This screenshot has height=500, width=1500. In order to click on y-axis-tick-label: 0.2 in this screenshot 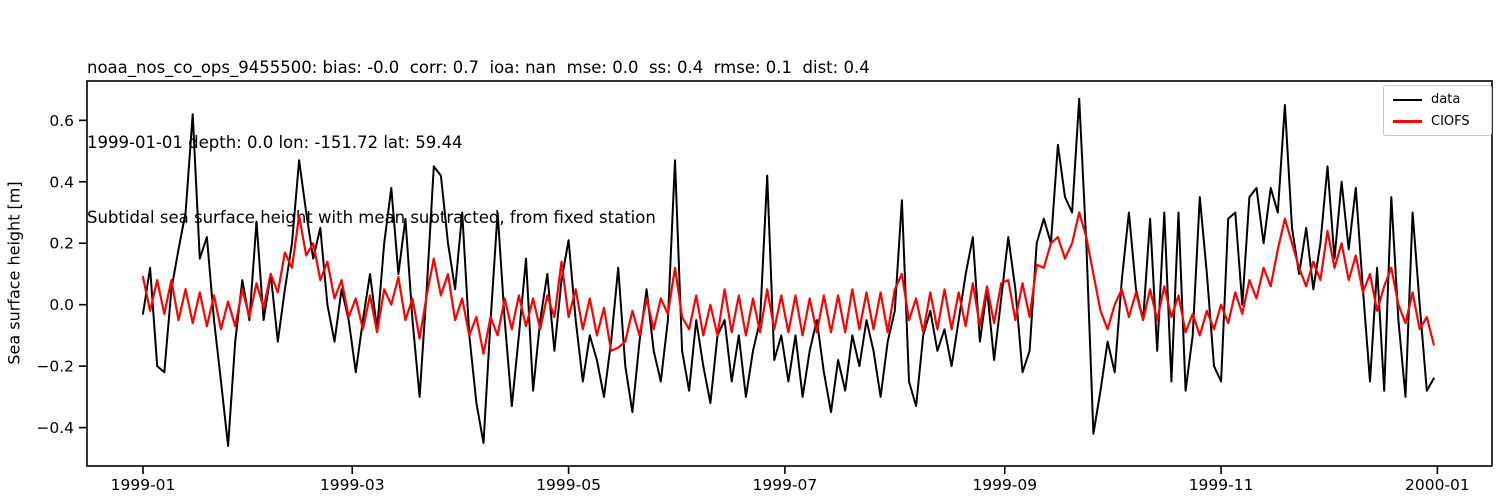, I will do `click(61, 244)`.